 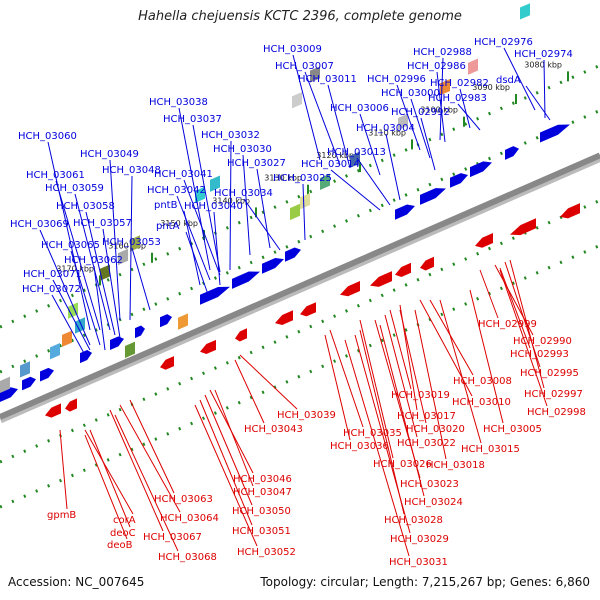 What do you see at coordinates (192, 119) in the screenshot?
I see `gene-label: HCH_03037` at bounding box center [192, 119].